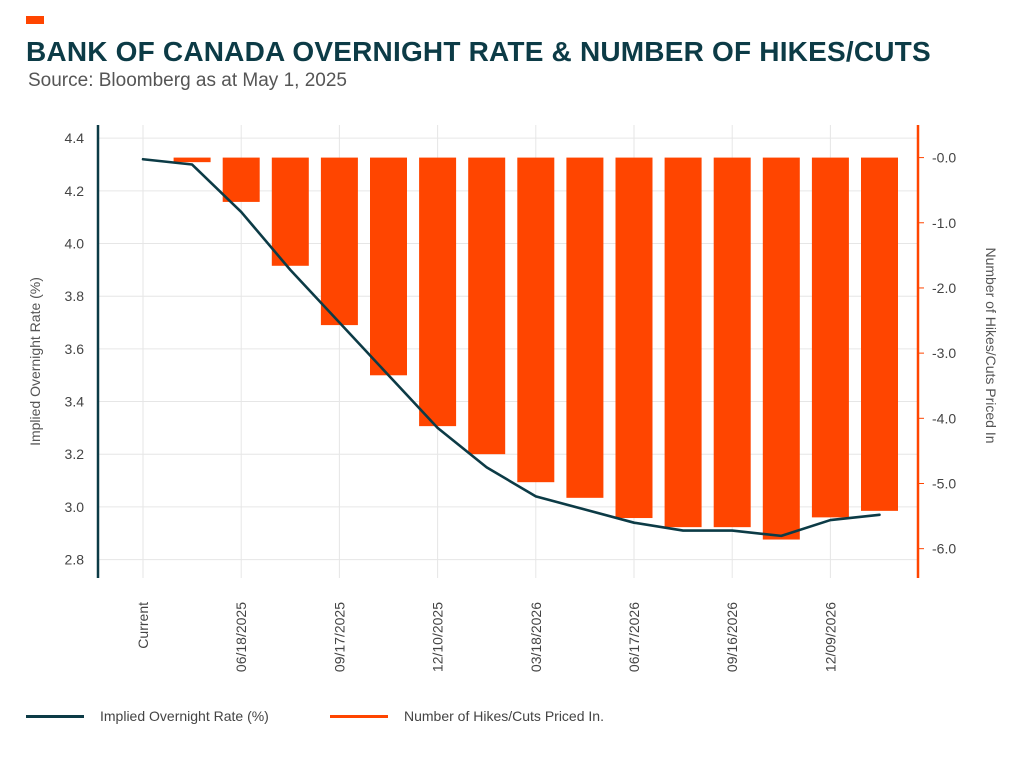 The image size is (1024, 757). I want to click on y-right-tick-label: -5.0, so click(944, 483).